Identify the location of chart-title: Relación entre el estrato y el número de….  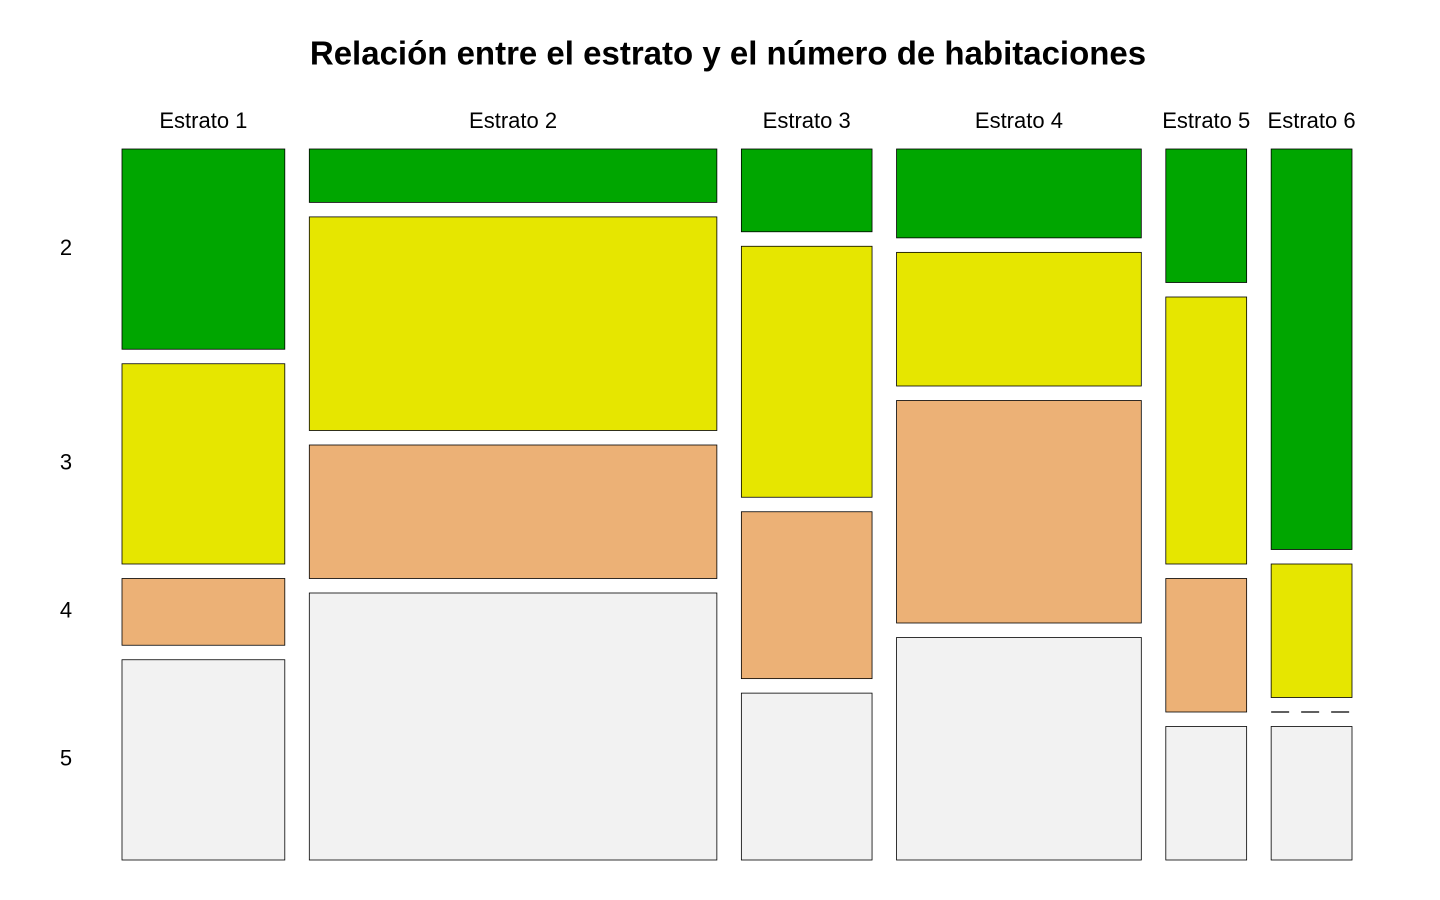
(728, 53).